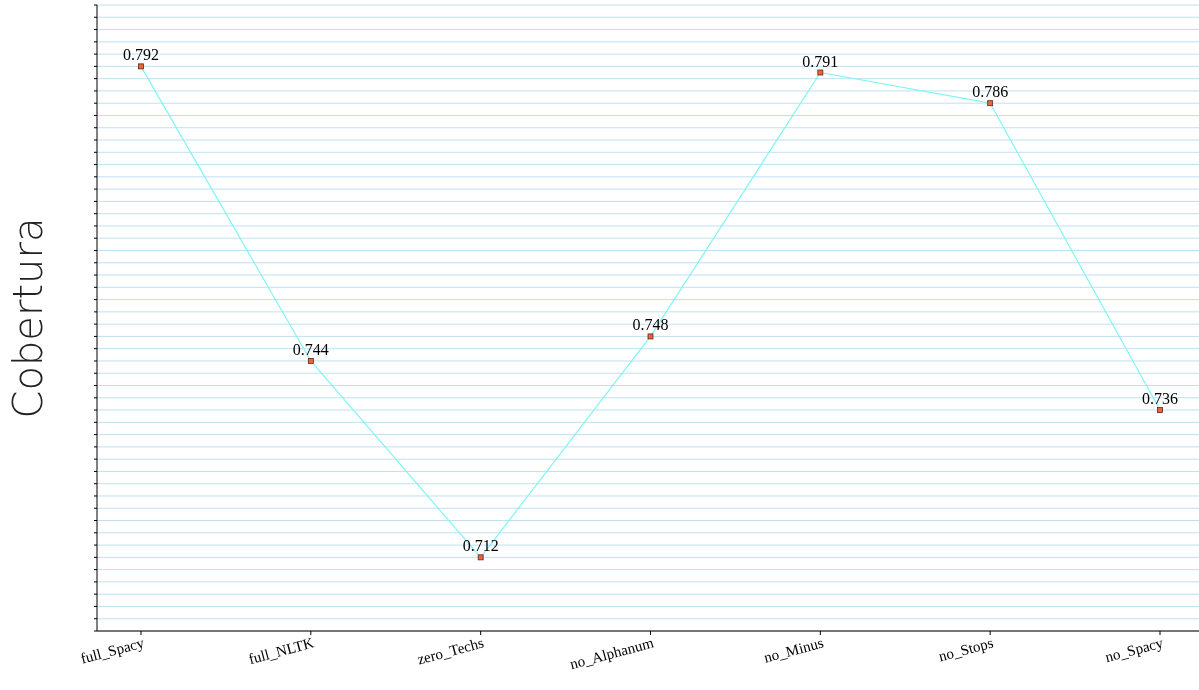 The width and height of the screenshot is (1199, 690). What do you see at coordinates (820, 61) in the screenshot?
I see `data-label: 0.791` at bounding box center [820, 61].